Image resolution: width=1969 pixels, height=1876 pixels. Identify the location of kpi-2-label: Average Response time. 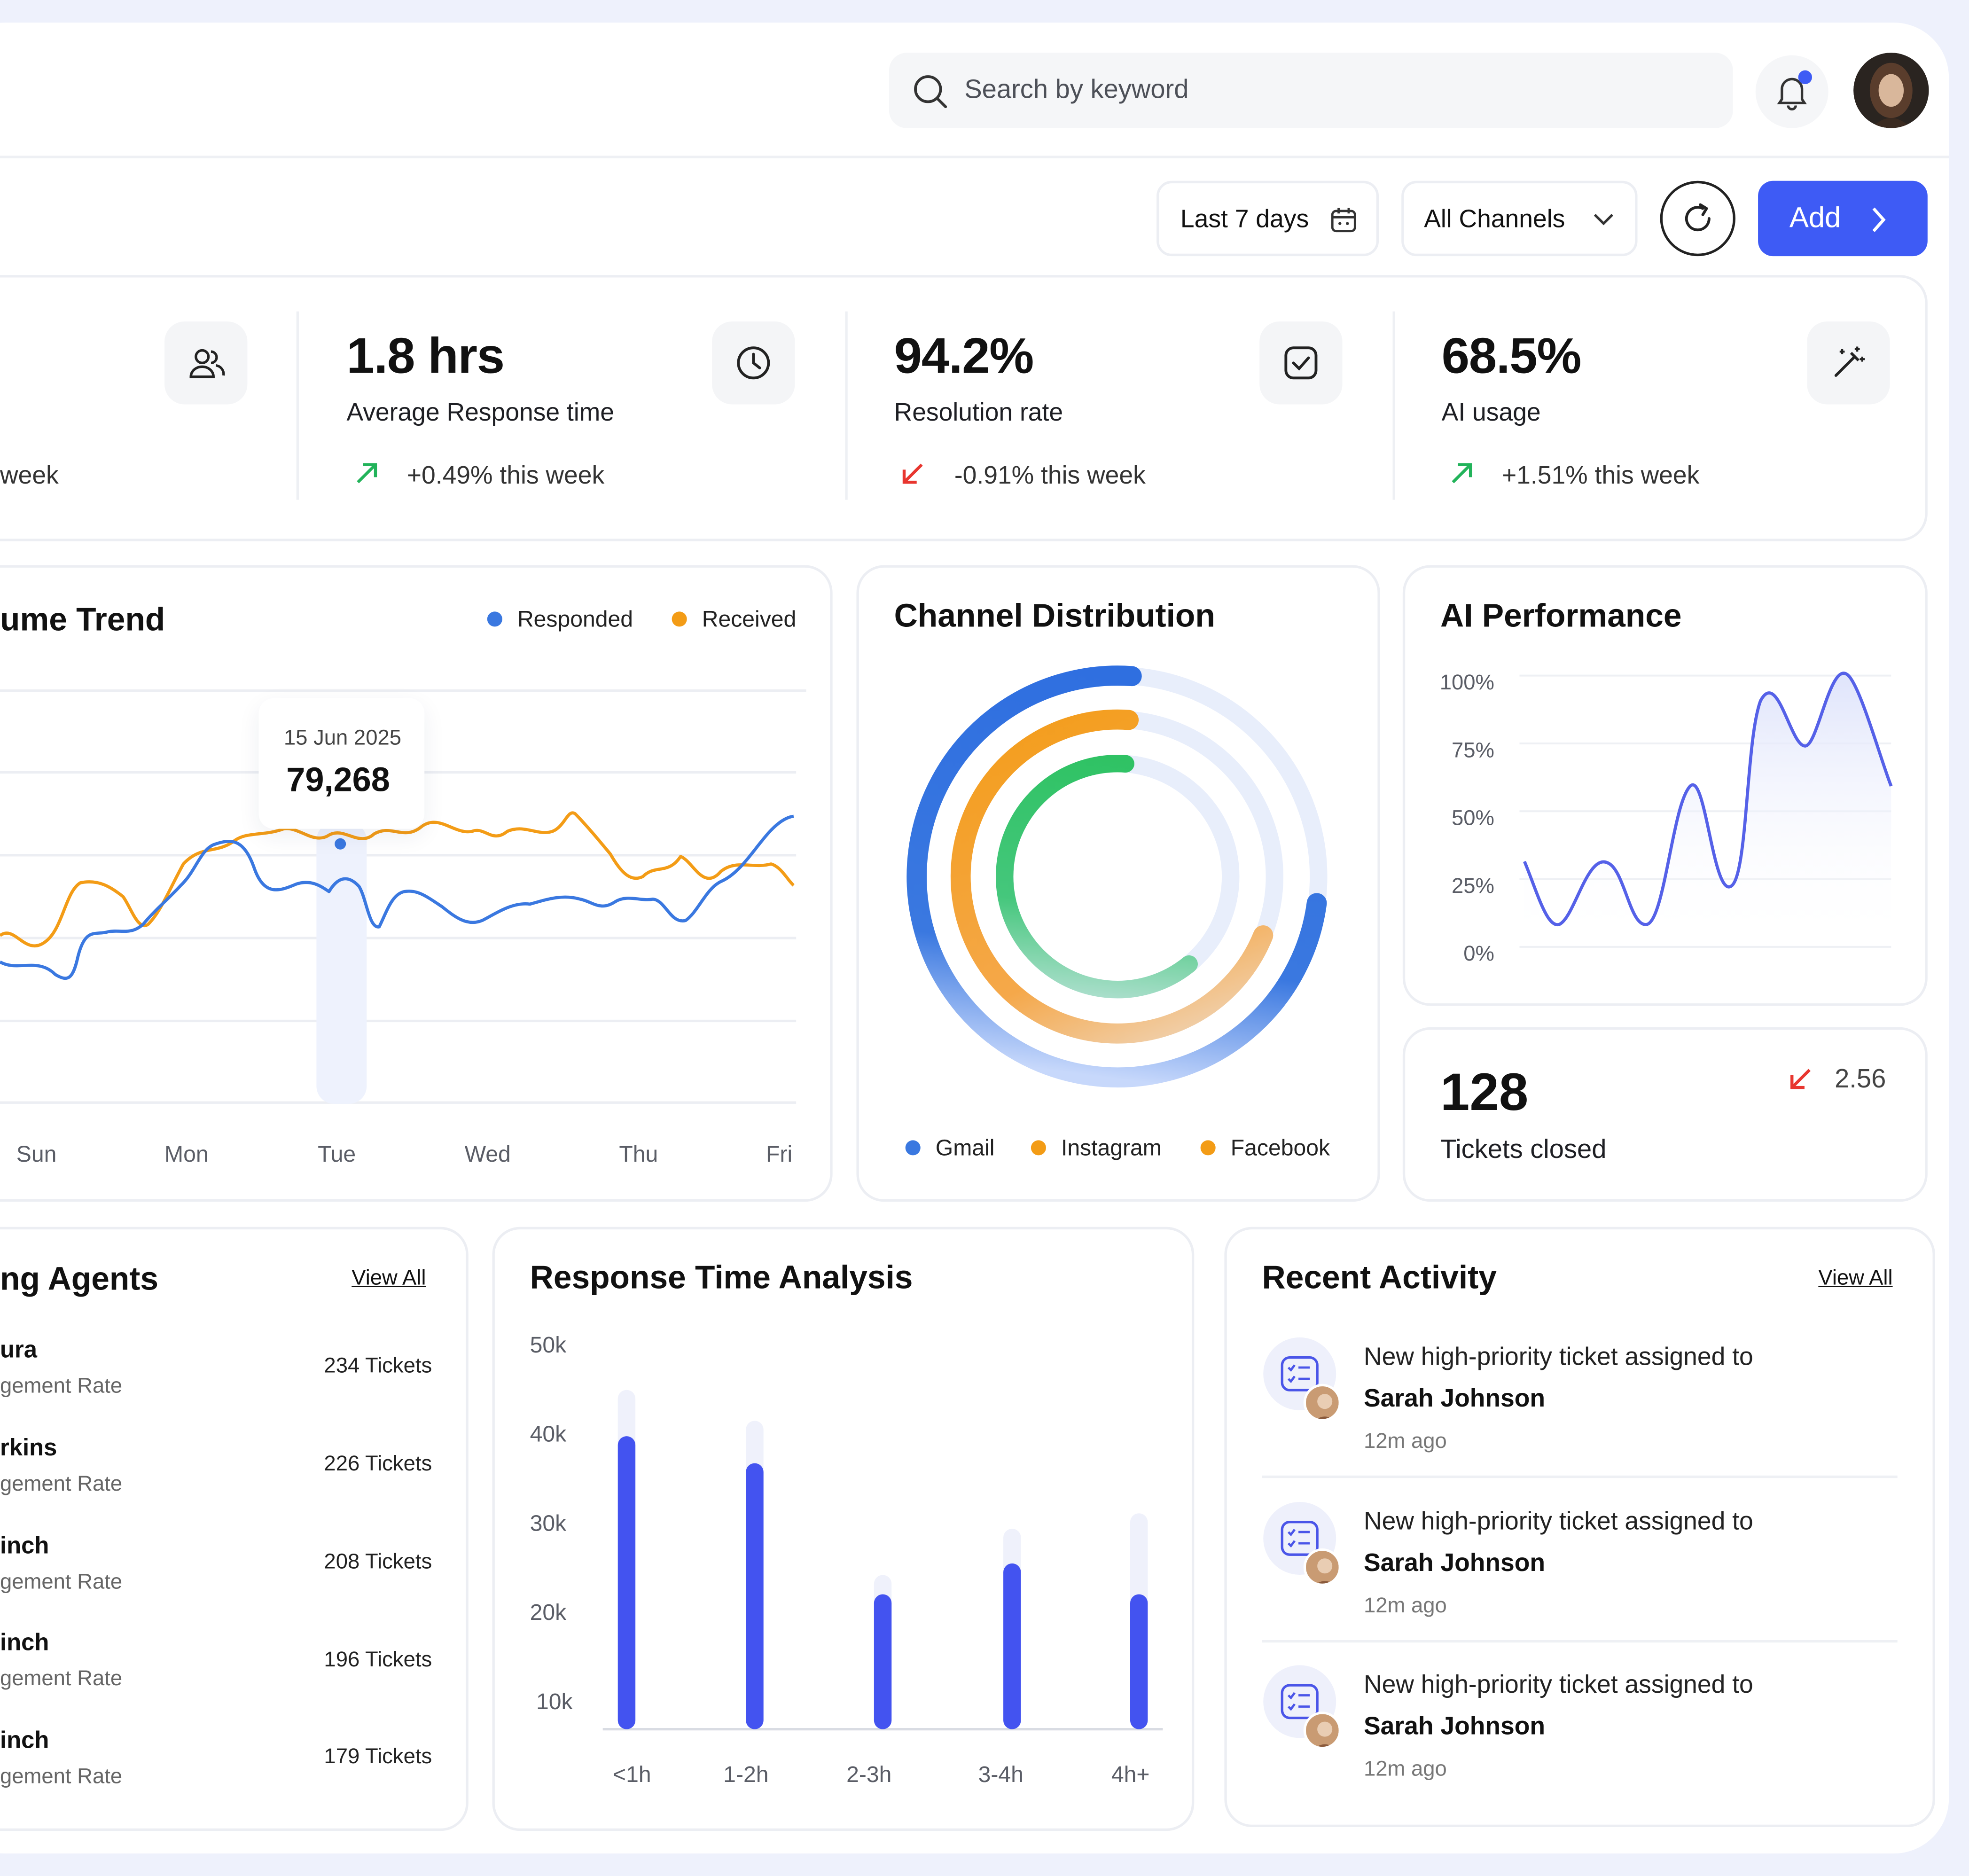
(480, 413).